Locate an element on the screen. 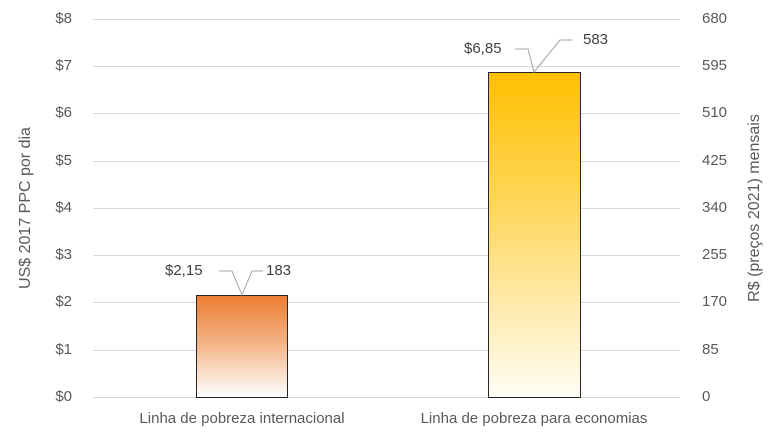 The image size is (780, 439). y2-tick: 85 is located at coordinates (710, 349).